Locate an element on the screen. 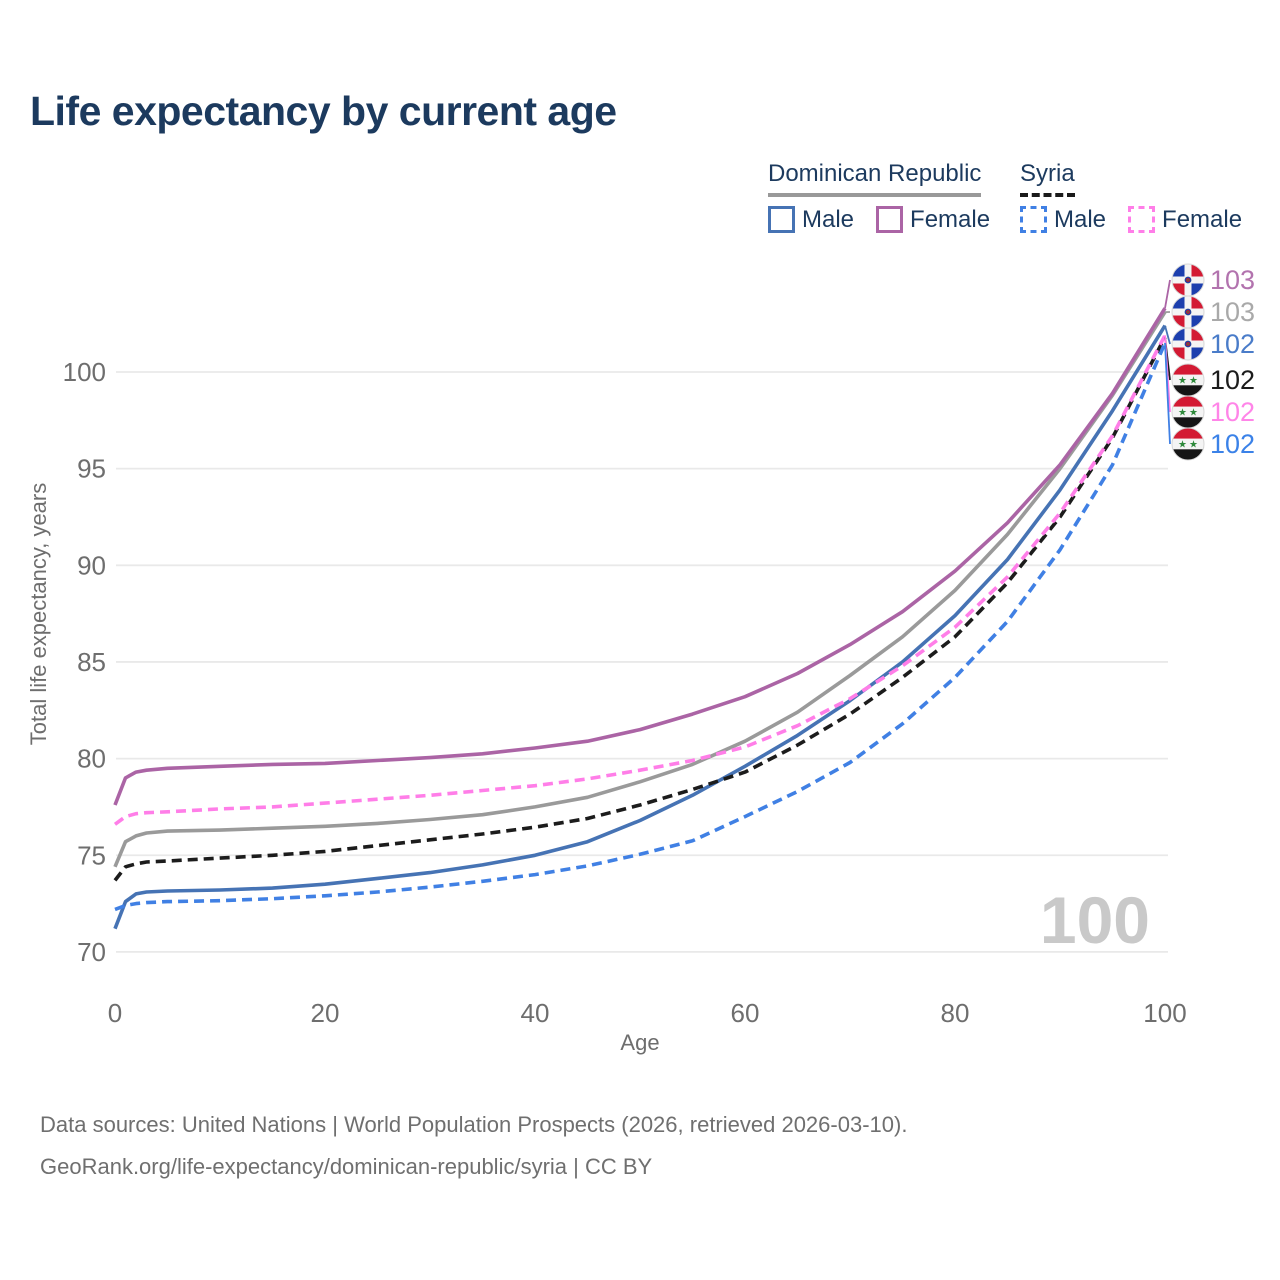  legend-country-syria: Syria is located at coordinates (1047, 178).